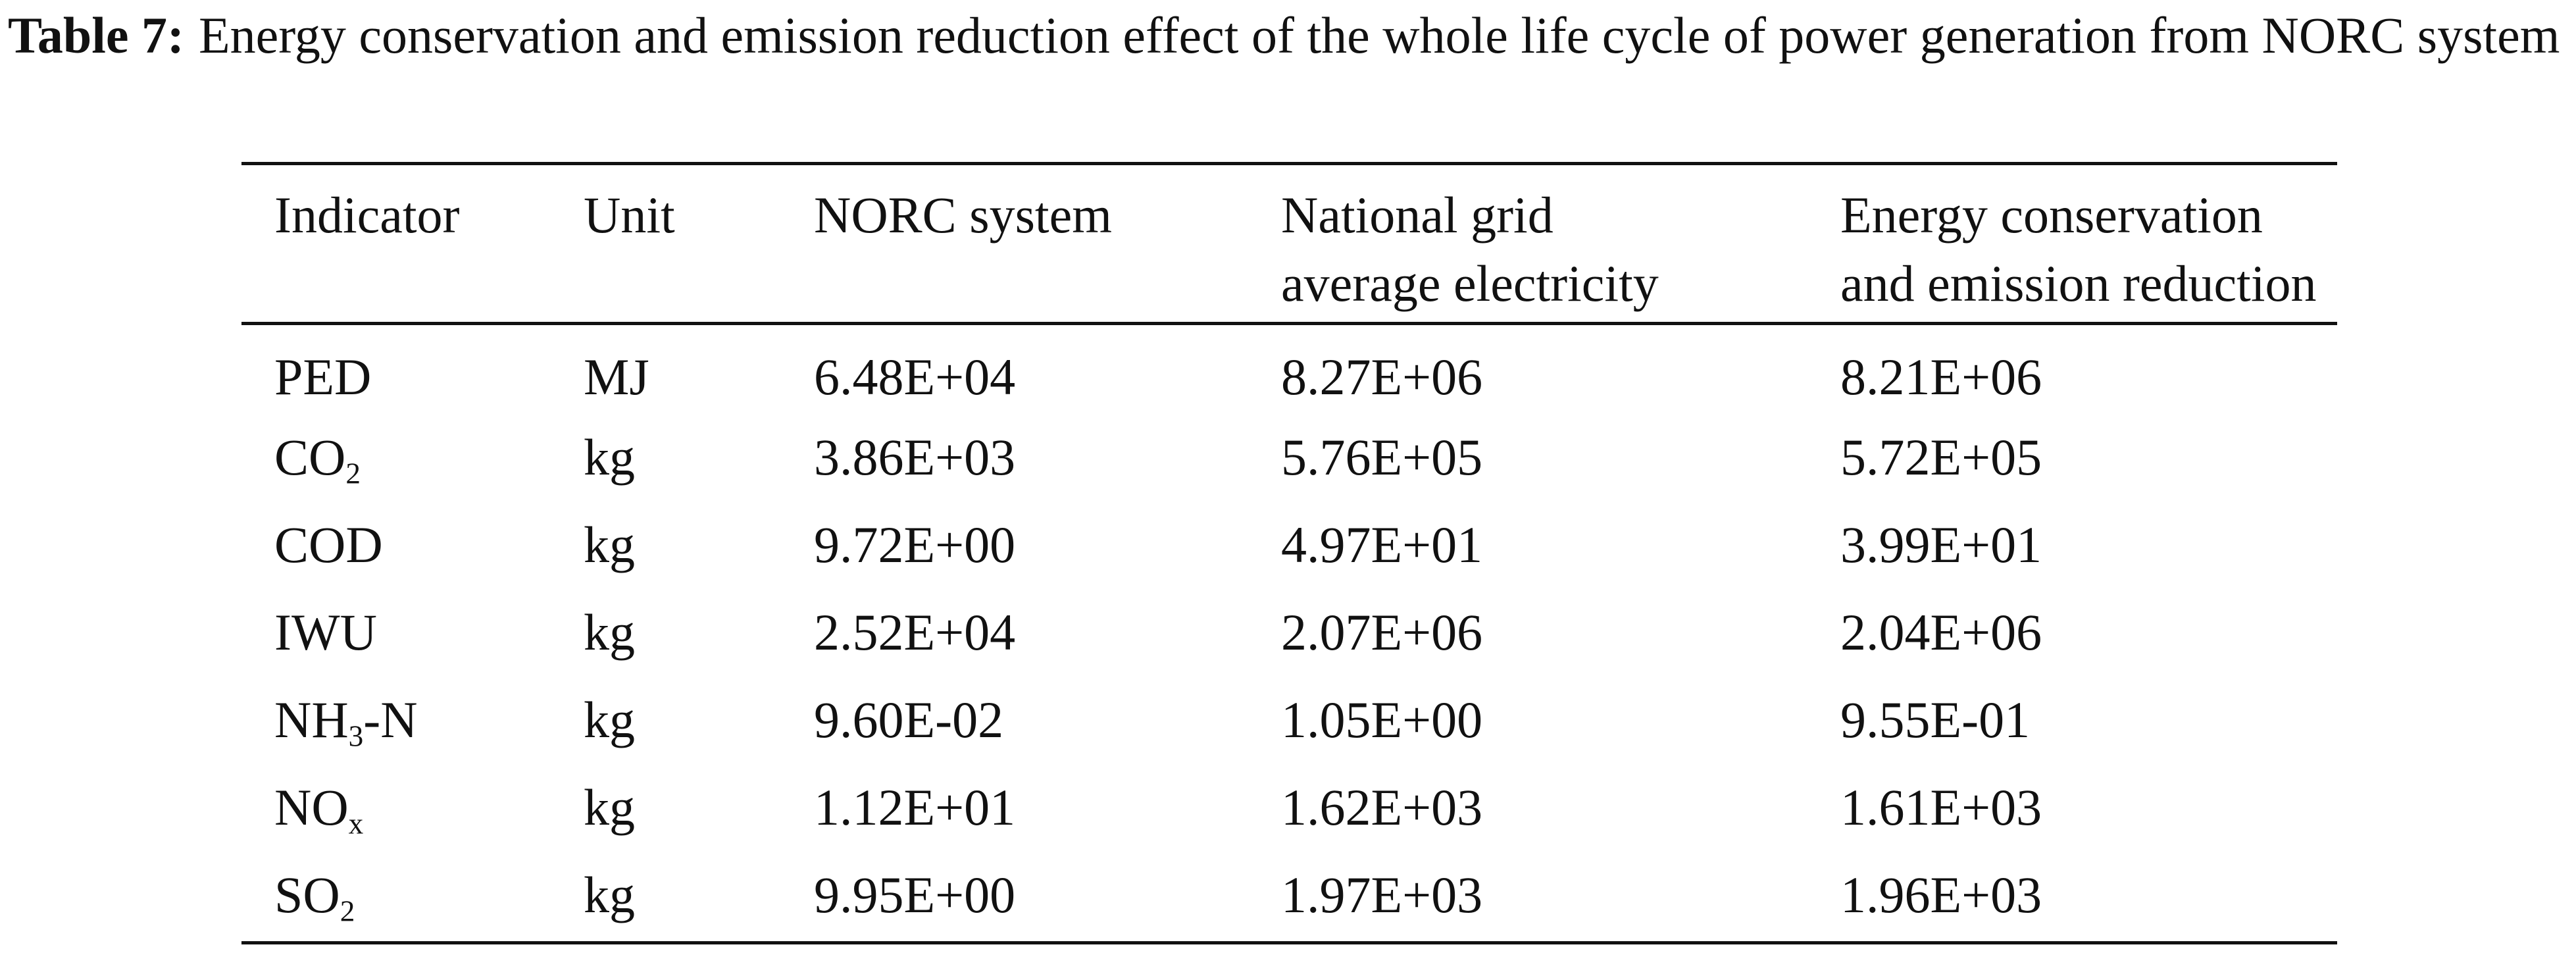 The image size is (2576, 953). What do you see at coordinates (909, 719) in the screenshot?
I see `cell-norc-system: 9.60E-02` at bounding box center [909, 719].